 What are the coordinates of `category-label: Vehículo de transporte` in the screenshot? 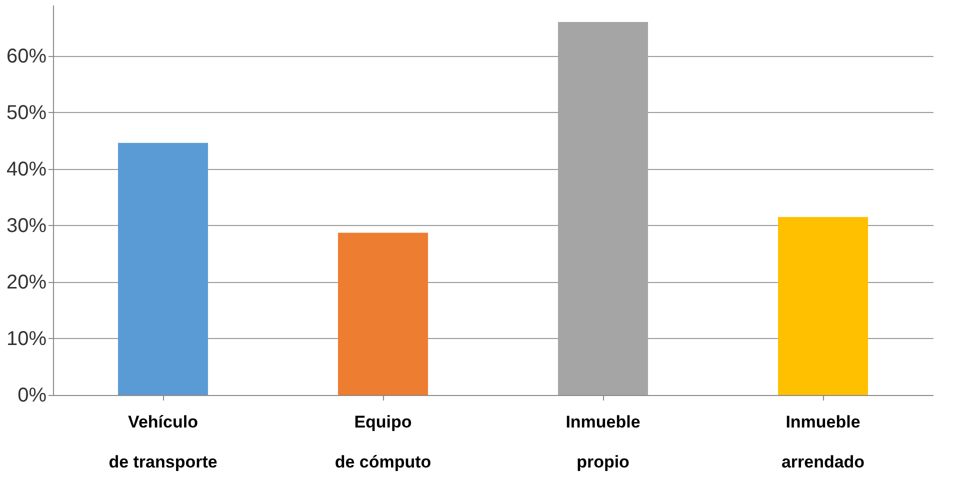 It's located at (163, 442).